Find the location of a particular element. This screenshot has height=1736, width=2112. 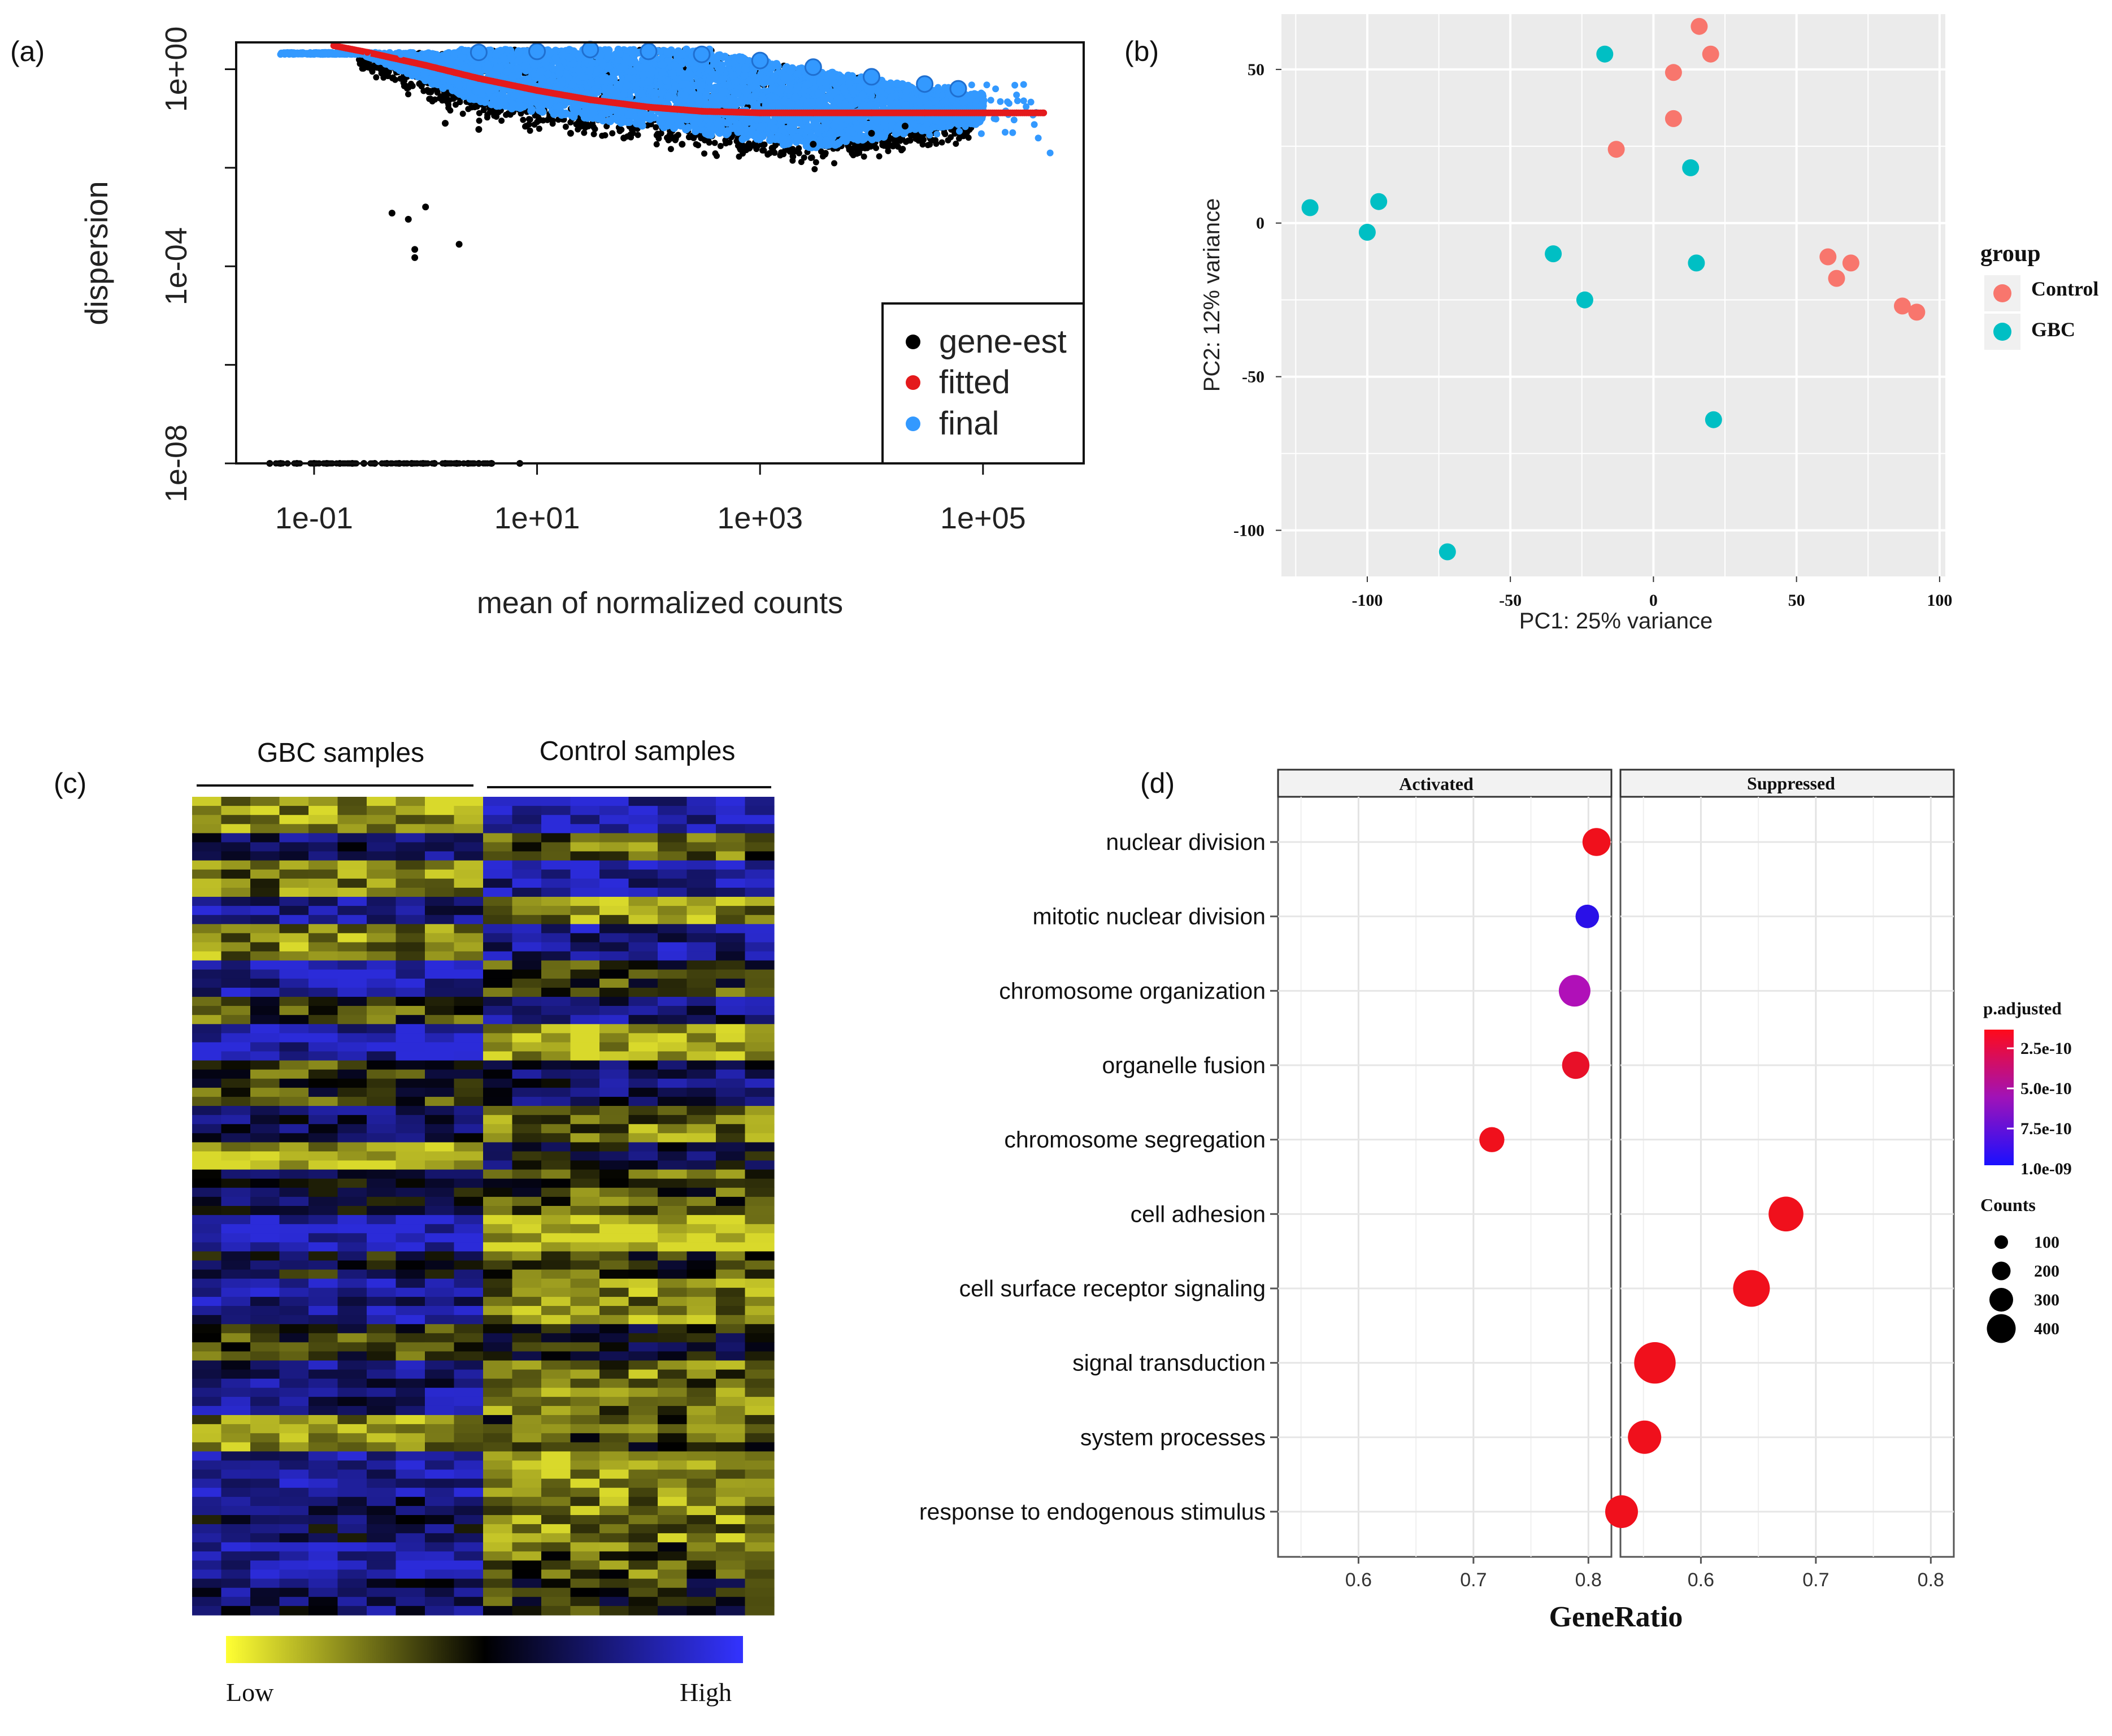

panel-d-label: (d) is located at coordinates (1157, 783).